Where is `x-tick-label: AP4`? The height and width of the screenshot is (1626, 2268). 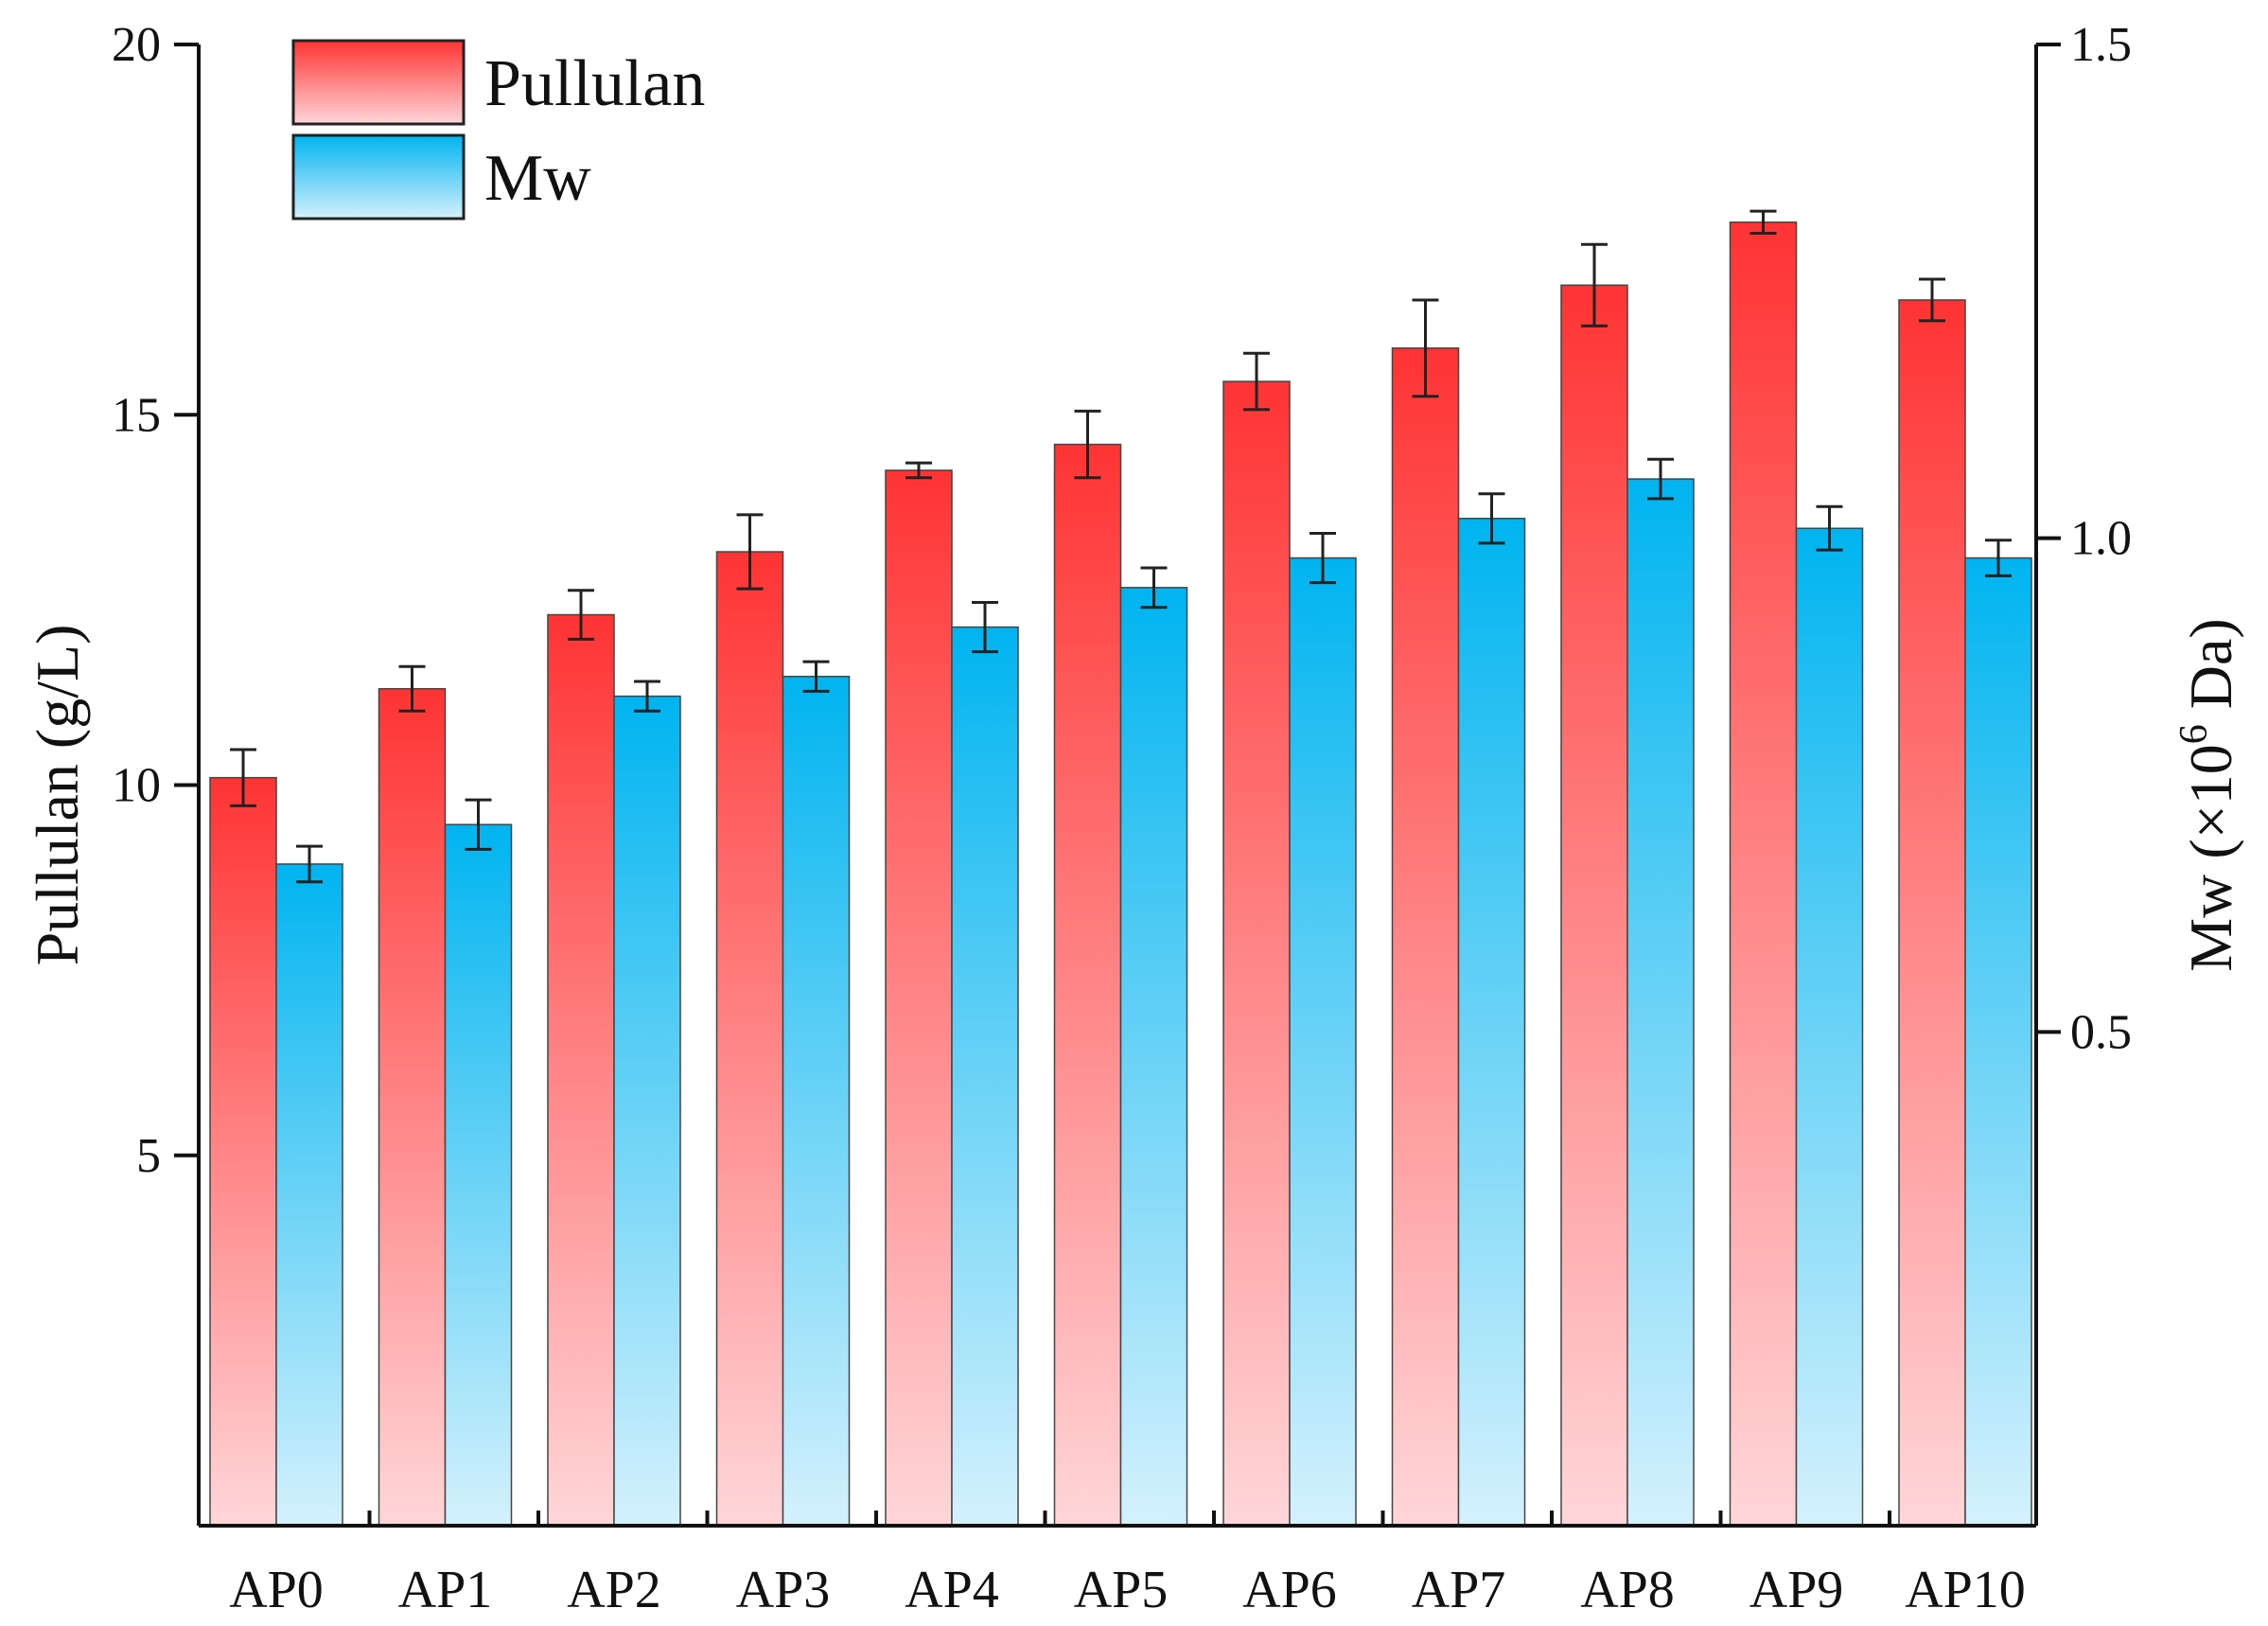
x-tick-label: AP4 is located at coordinates (952, 1590).